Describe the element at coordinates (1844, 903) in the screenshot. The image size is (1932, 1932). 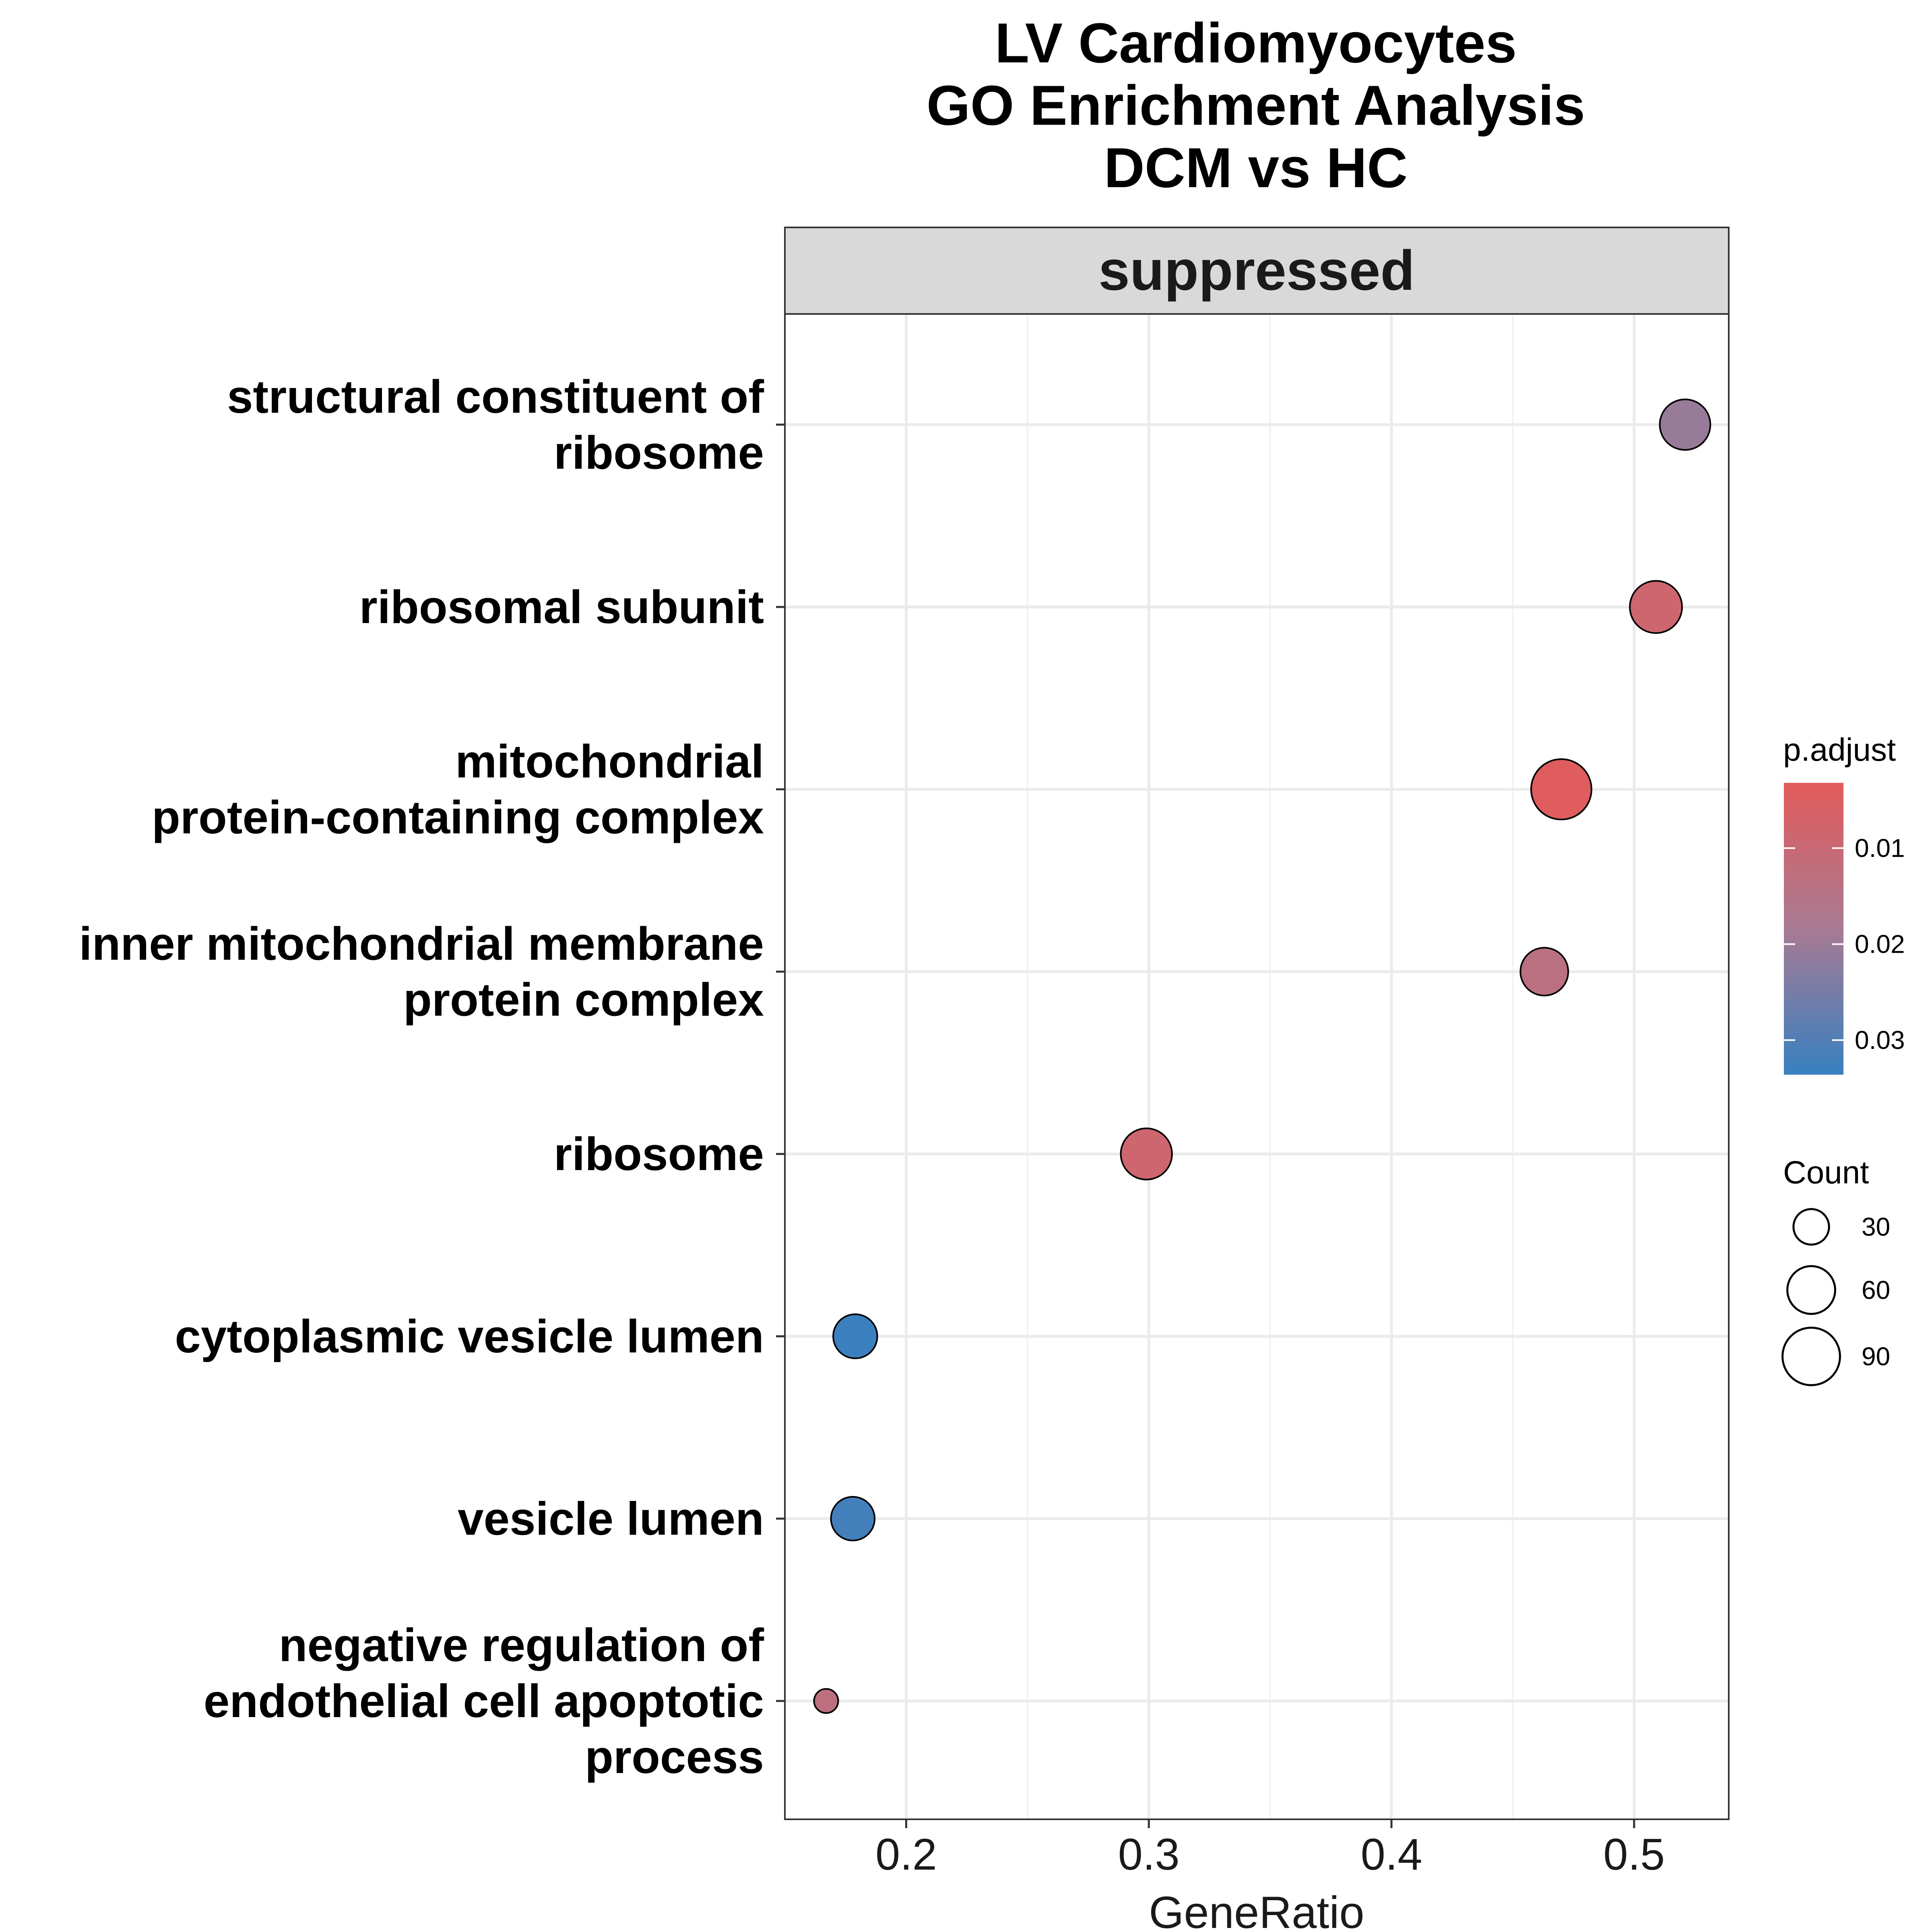
I see `color-legend: p.adjust 0.01 0.02 0.03` at that location.